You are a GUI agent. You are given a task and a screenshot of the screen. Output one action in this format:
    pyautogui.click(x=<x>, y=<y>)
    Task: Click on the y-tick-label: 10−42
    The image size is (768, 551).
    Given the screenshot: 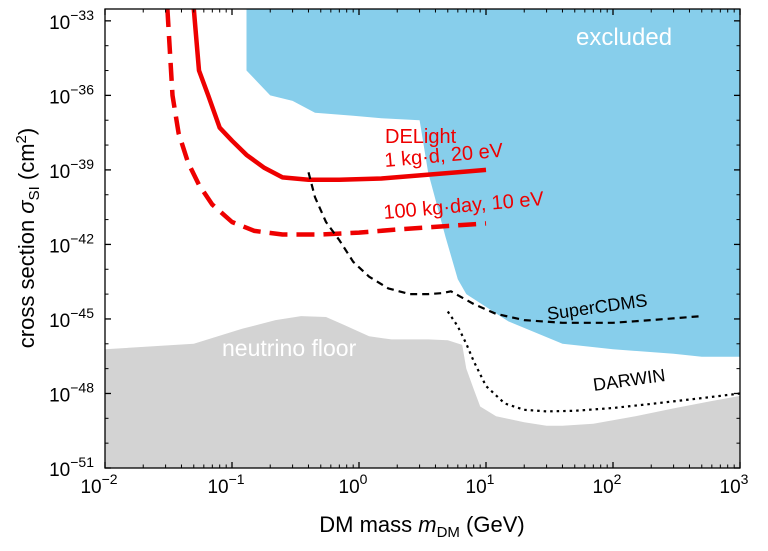 What is the action you would take?
    pyautogui.click(x=71, y=243)
    